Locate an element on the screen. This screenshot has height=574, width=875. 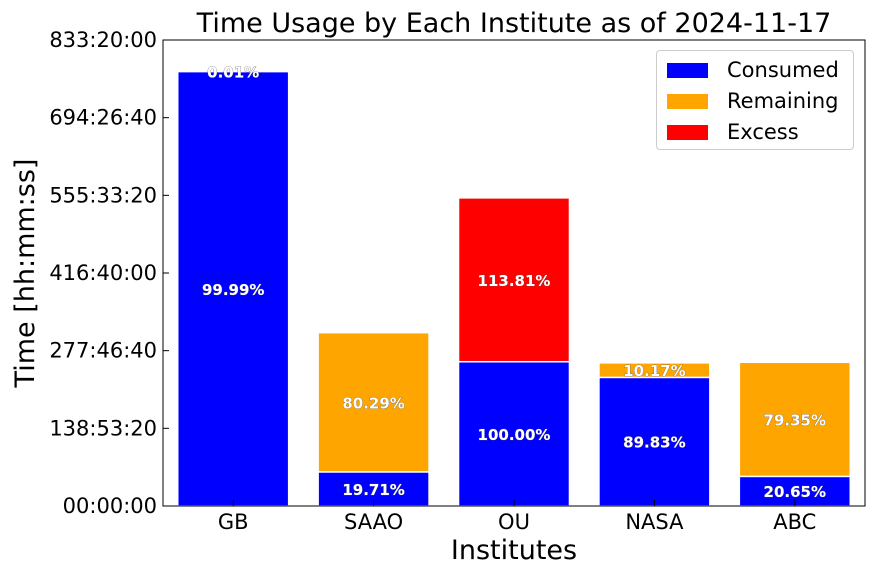
legend-swatch-remaining is located at coordinates (687, 101).